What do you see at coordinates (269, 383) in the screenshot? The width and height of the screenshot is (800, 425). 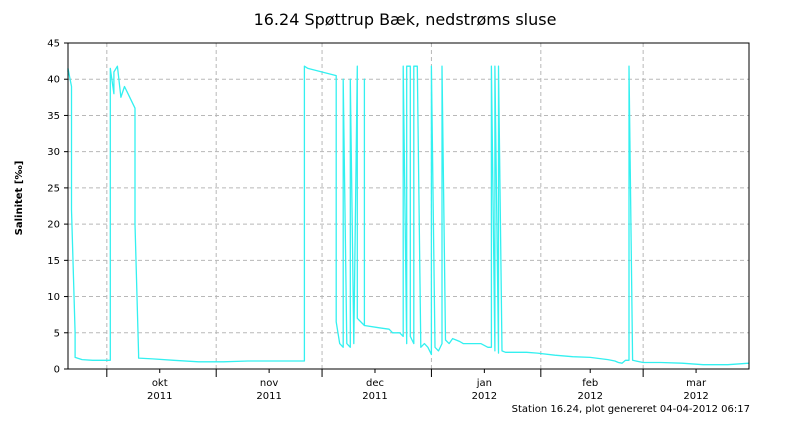 I see `x-month-label: nov` at bounding box center [269, 383].